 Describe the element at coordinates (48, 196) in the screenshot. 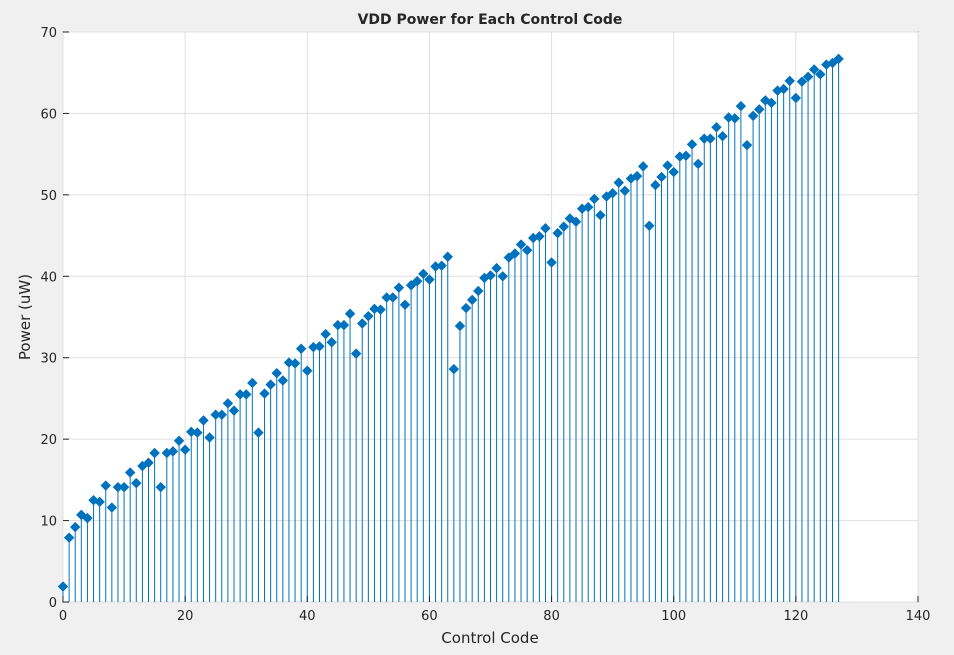

I see `y-tick-label: 50` at that location.